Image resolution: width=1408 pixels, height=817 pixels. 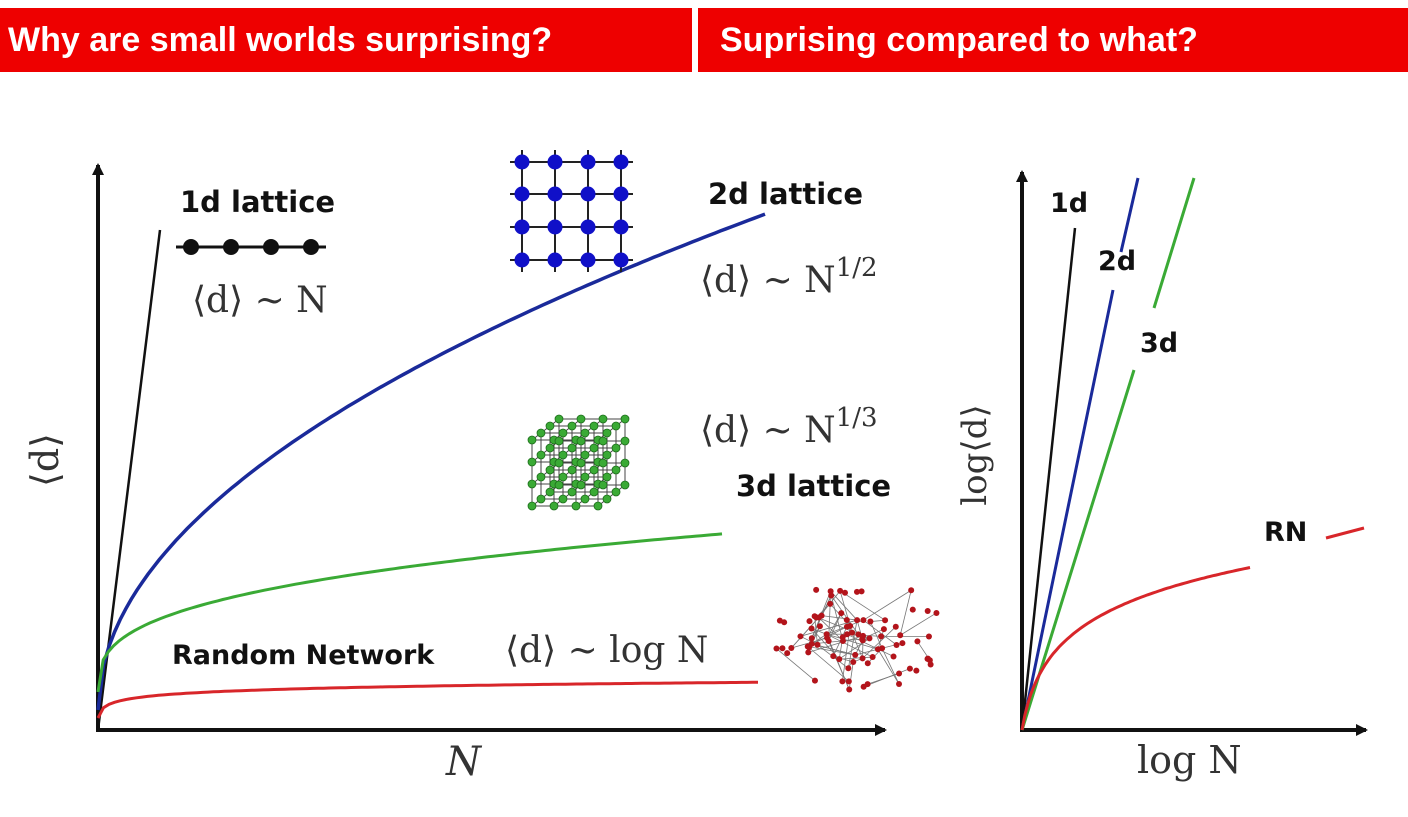 What do you see at coordinates (280, 39) in the screenshot?
I see `header-left-text: Why are small worlds surprising?` at bounding box center [280, 39].